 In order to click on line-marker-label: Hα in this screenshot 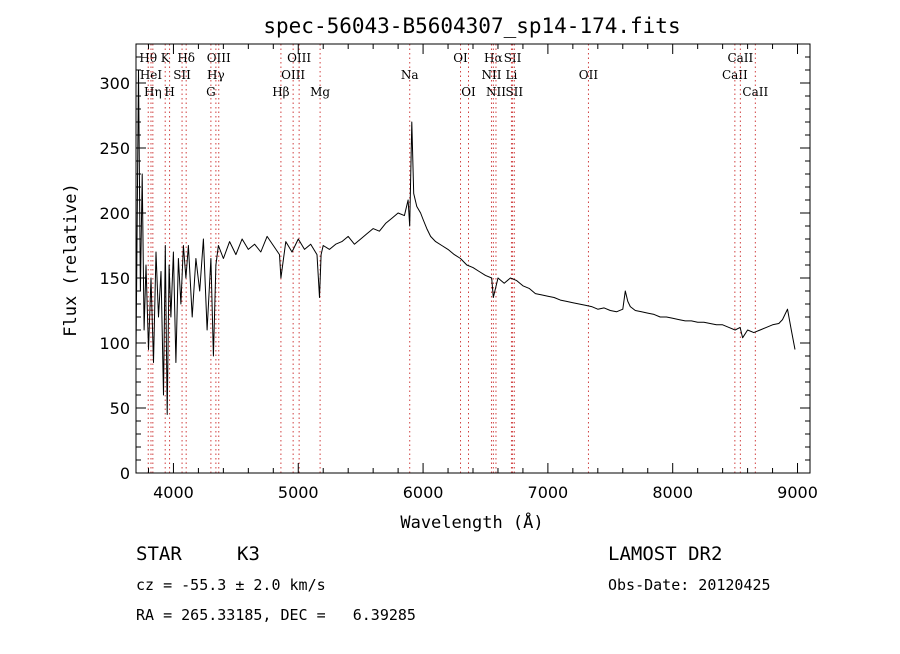, I will do `click(493, 58)`.